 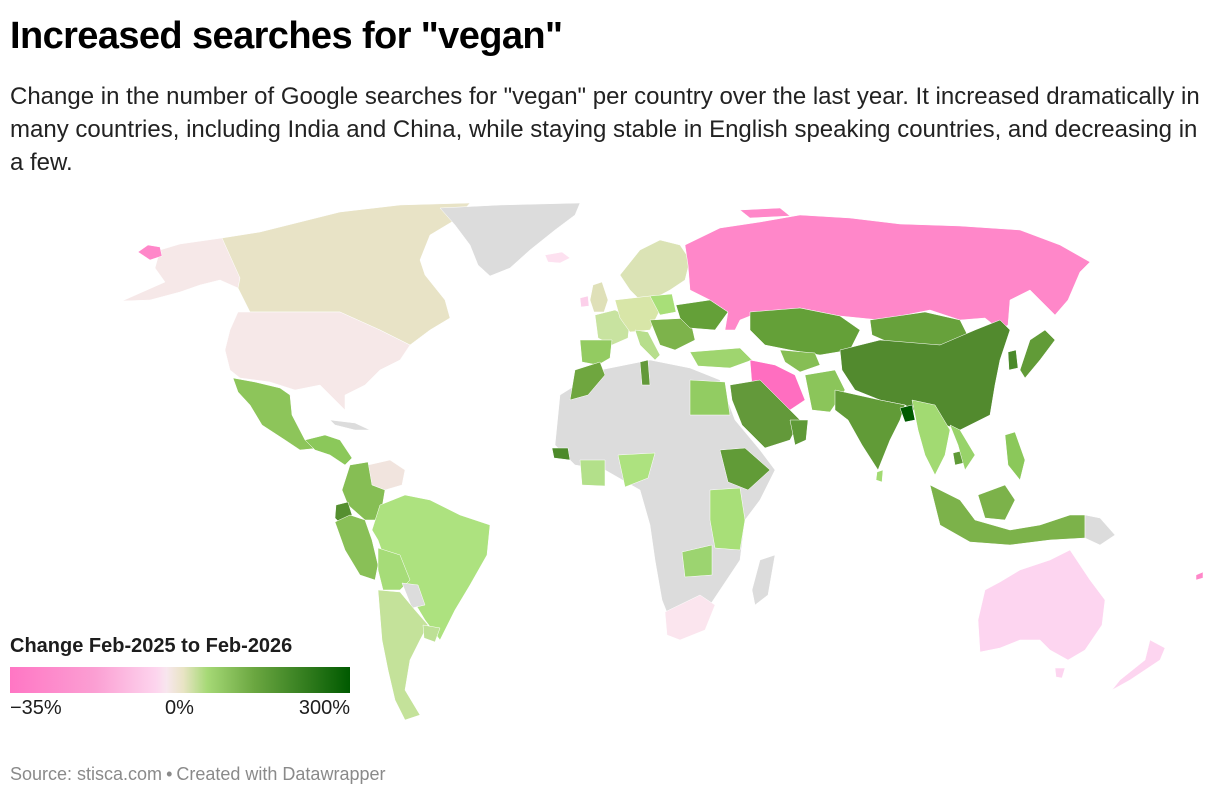 What do you see at coordinates (403, 655) in the screenshot?
I see `country-argentina-chile` at bounding box center [403, 655].